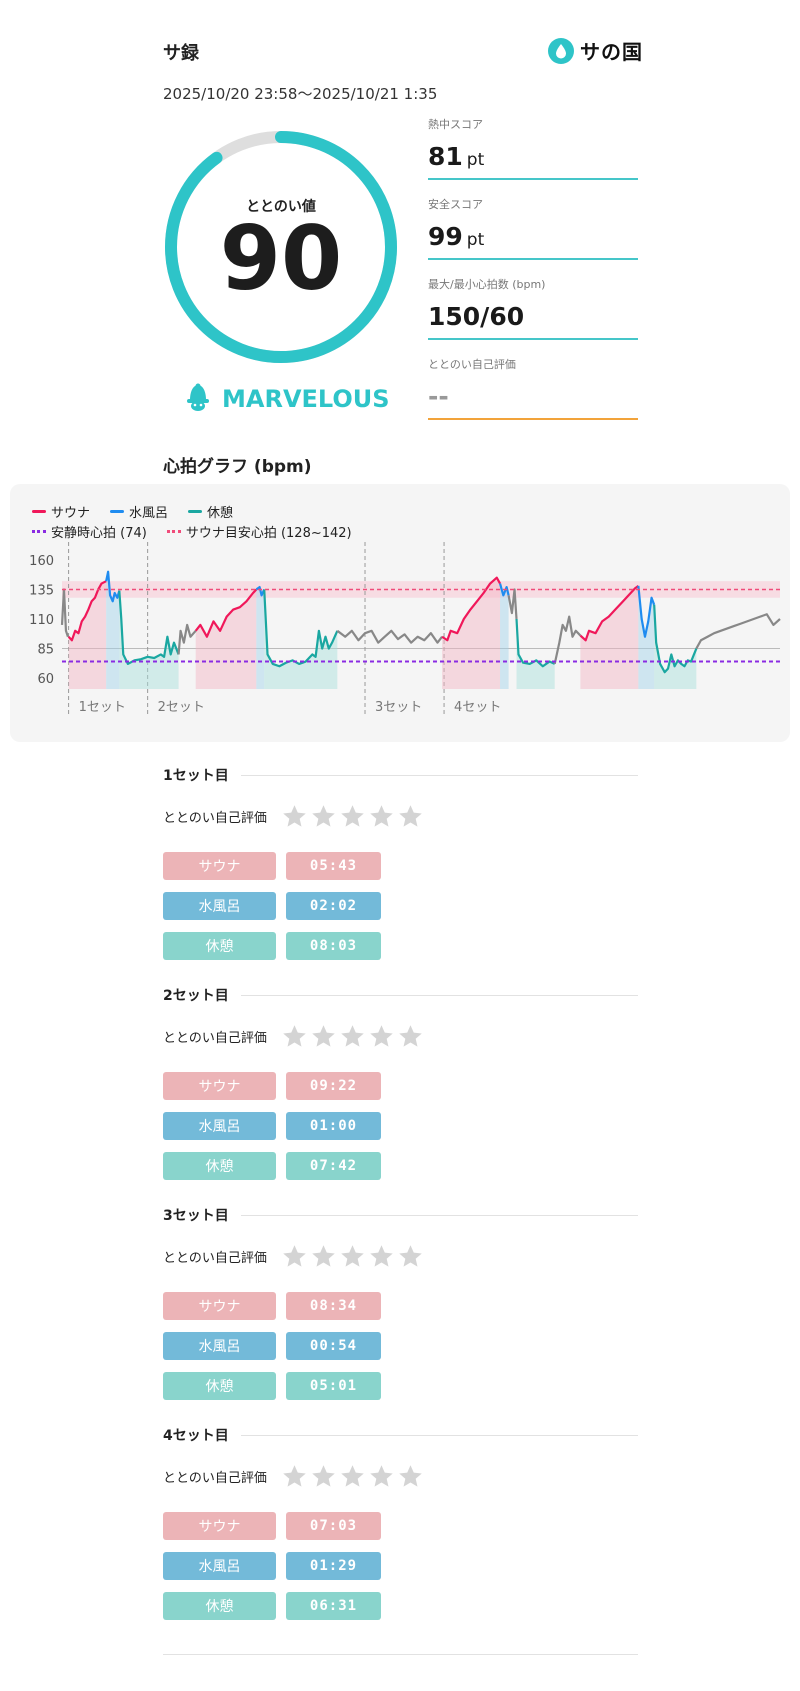  I want to click on gauge-arc, so click(281, 247).